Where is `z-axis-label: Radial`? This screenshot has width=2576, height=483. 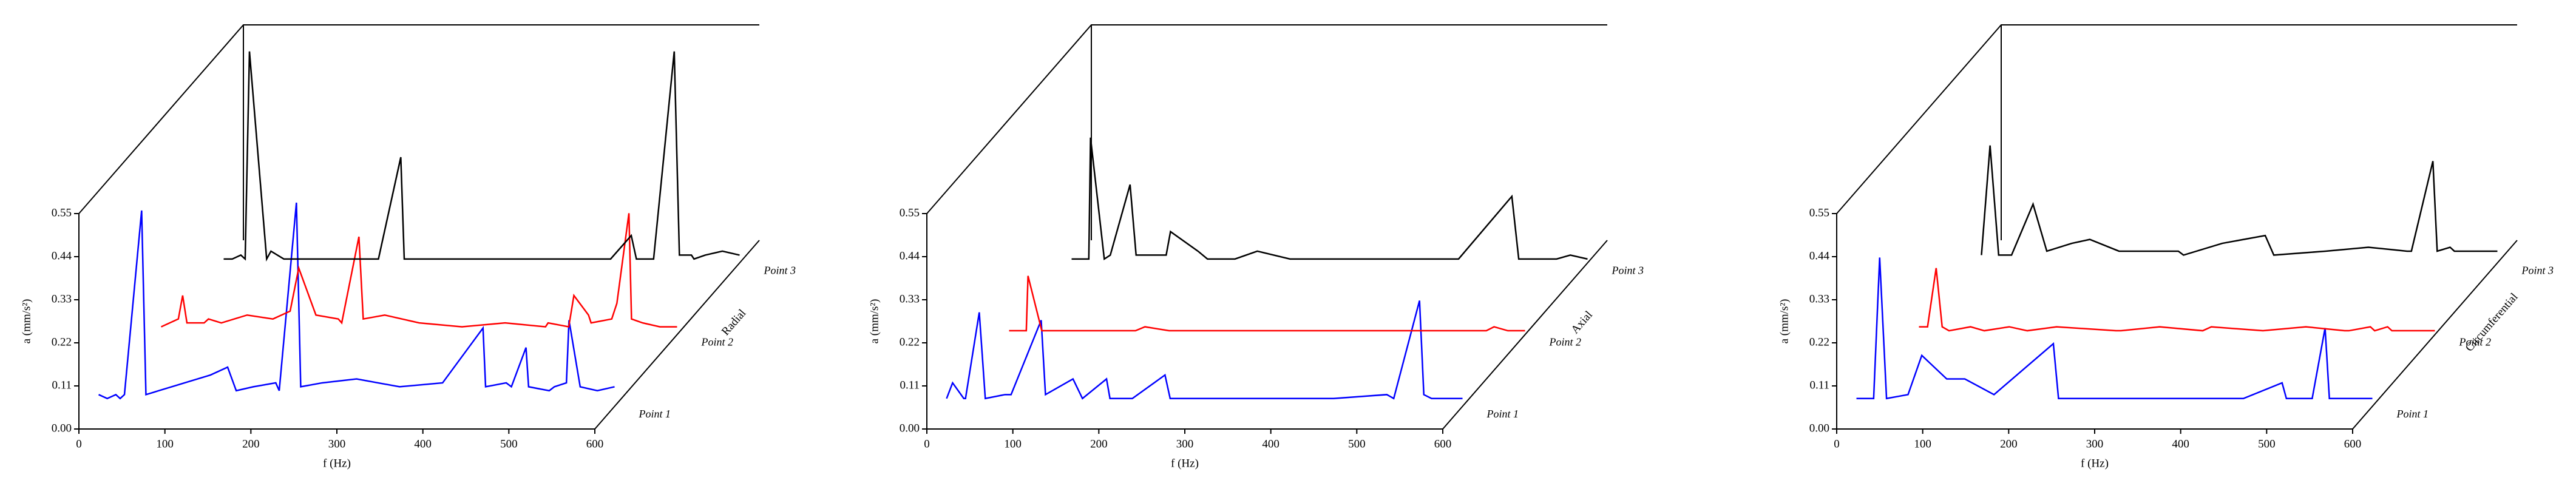 z-axis-label: Radial is located at coordinates (733, 322).